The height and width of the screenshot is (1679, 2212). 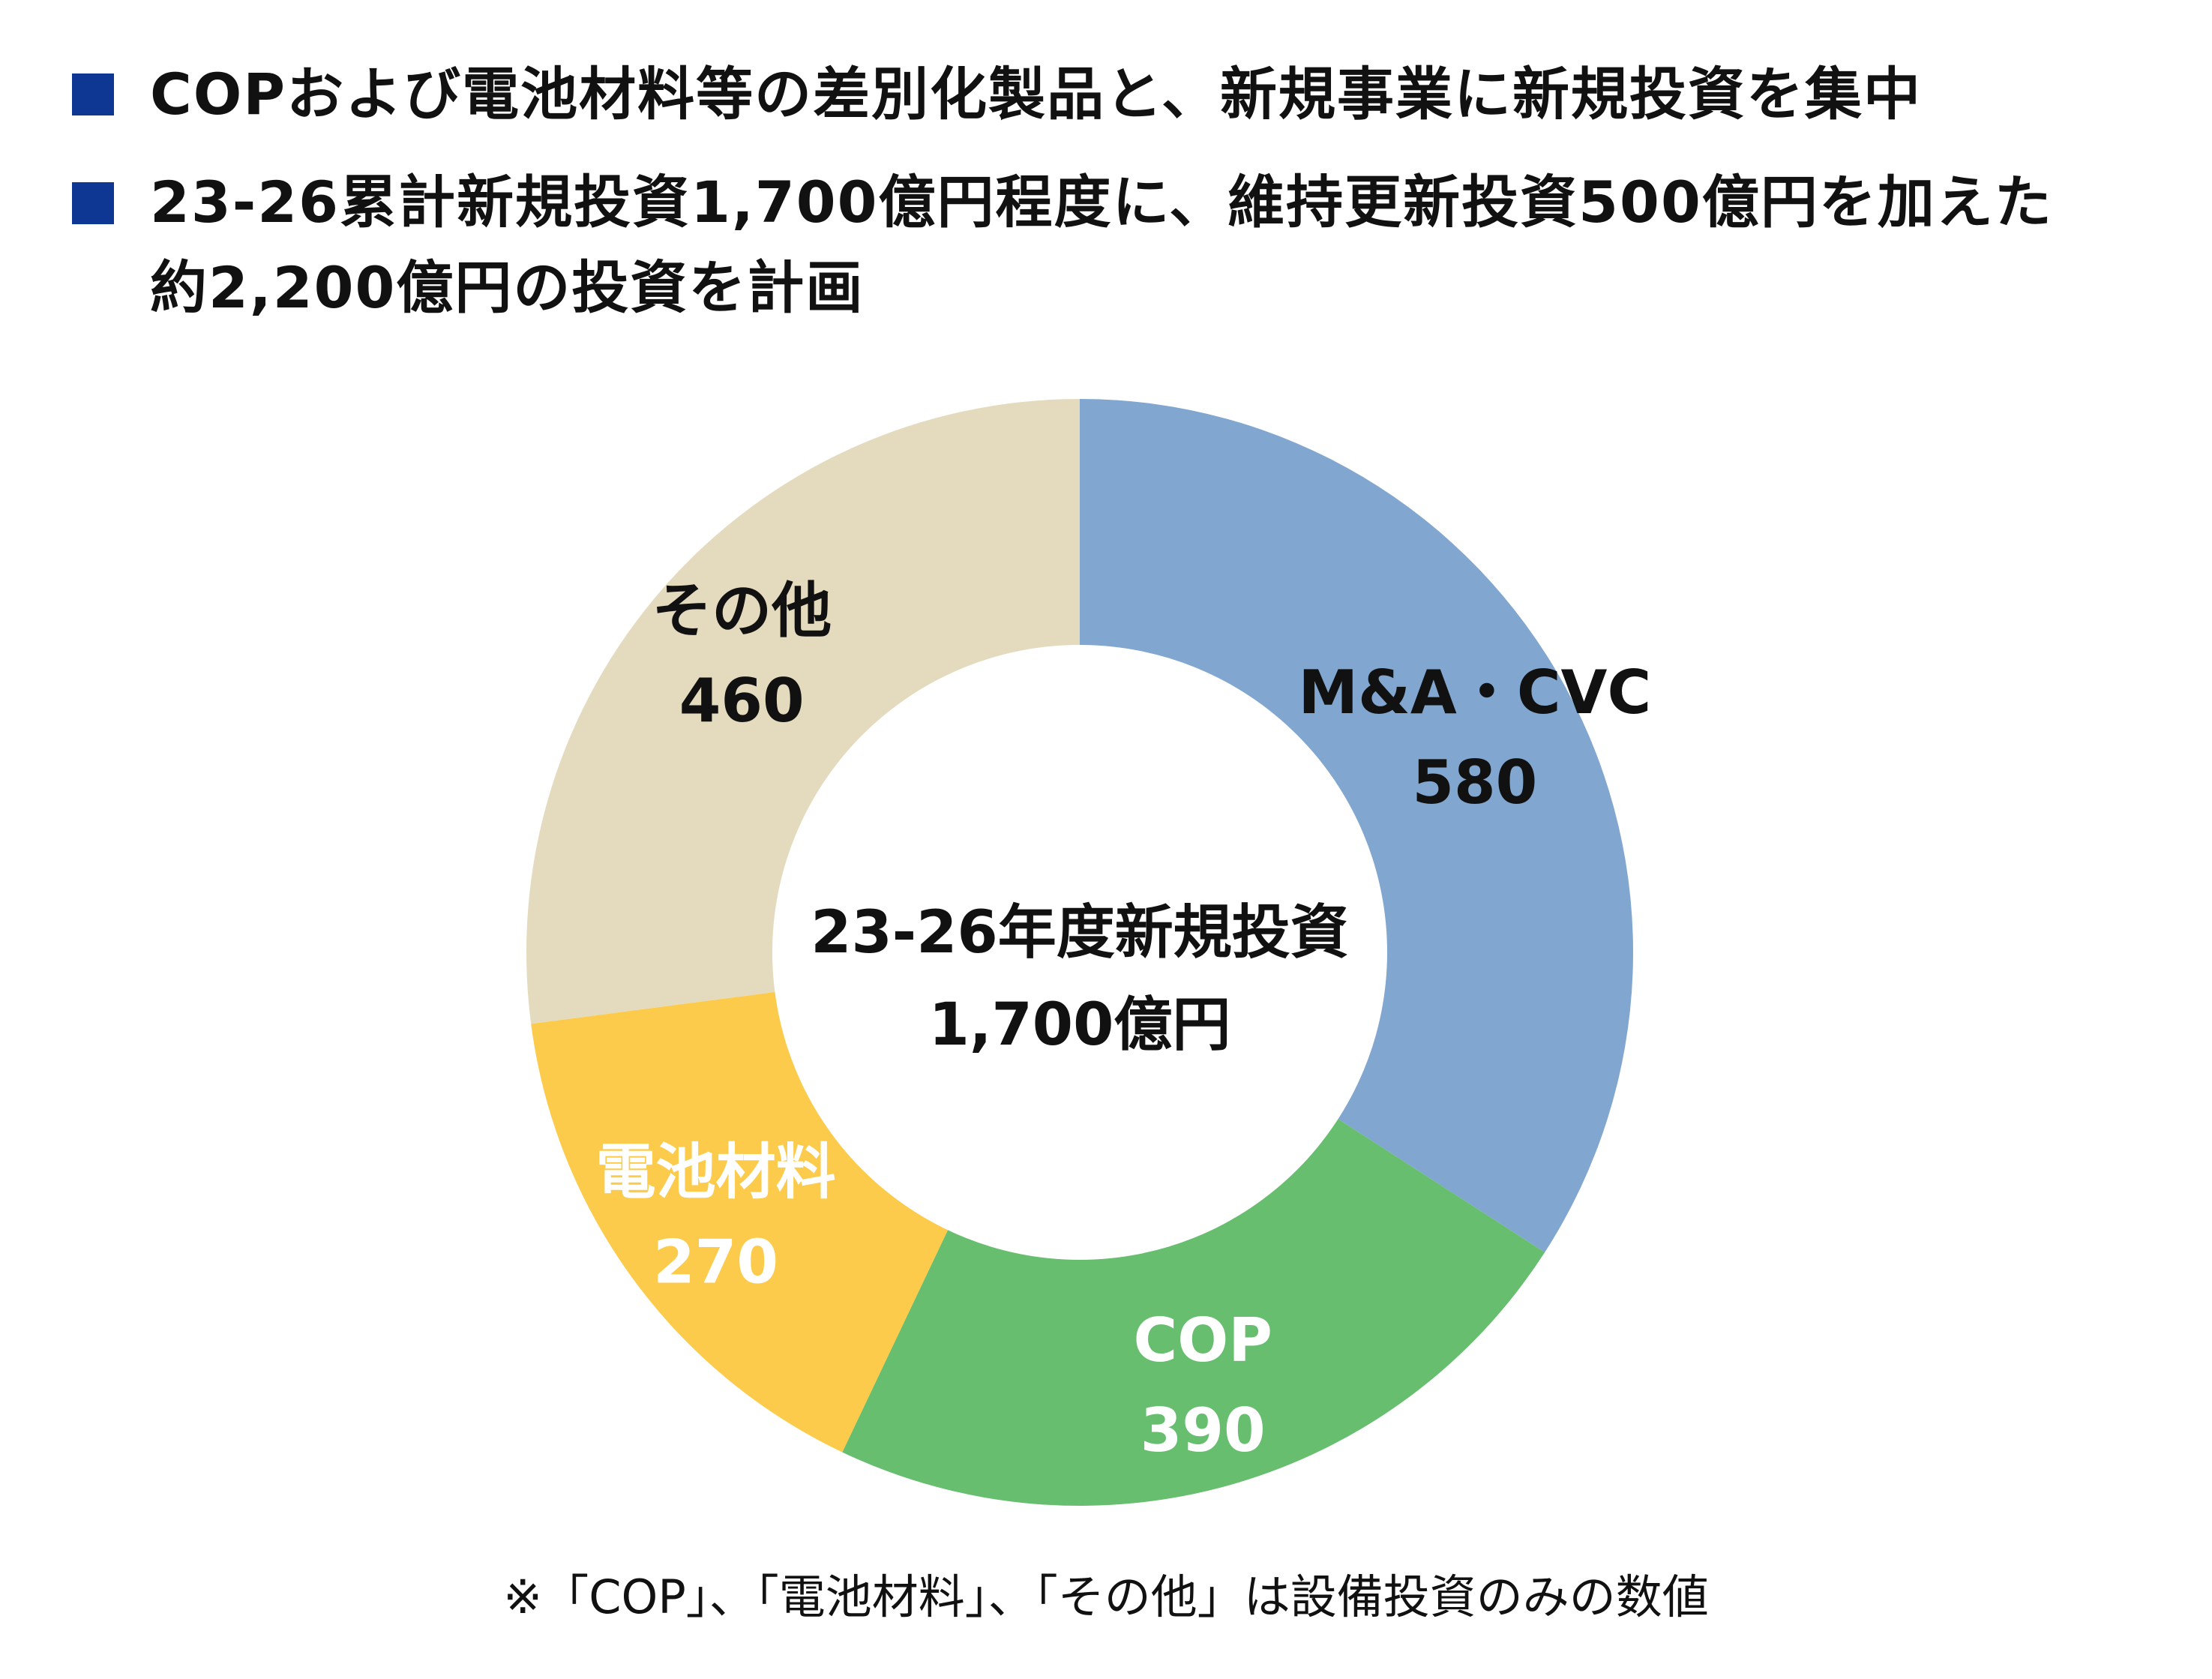 I want to click on bullet-text-2-line-1: 23-26累計新規投資1,700億円程度に、維持更新投資500億円を加えた, so click(x=1101, y=202).